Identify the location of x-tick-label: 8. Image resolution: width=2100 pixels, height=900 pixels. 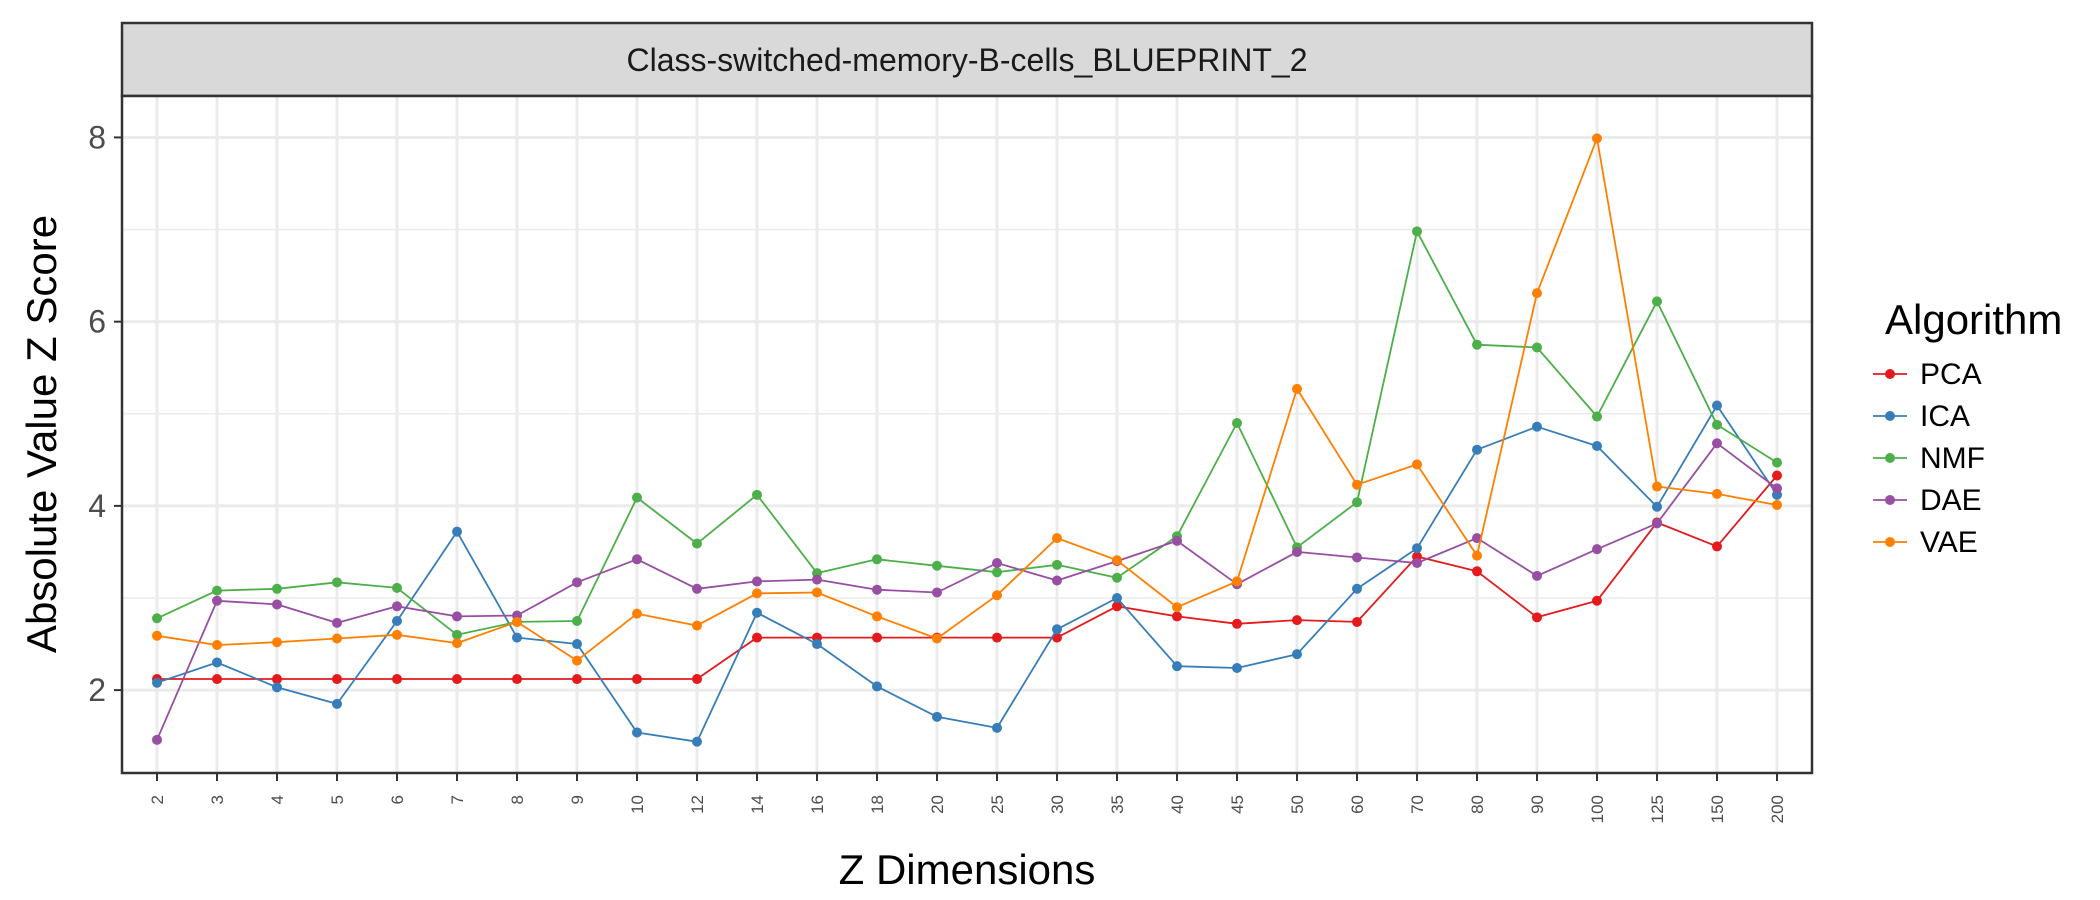
(517, 799).